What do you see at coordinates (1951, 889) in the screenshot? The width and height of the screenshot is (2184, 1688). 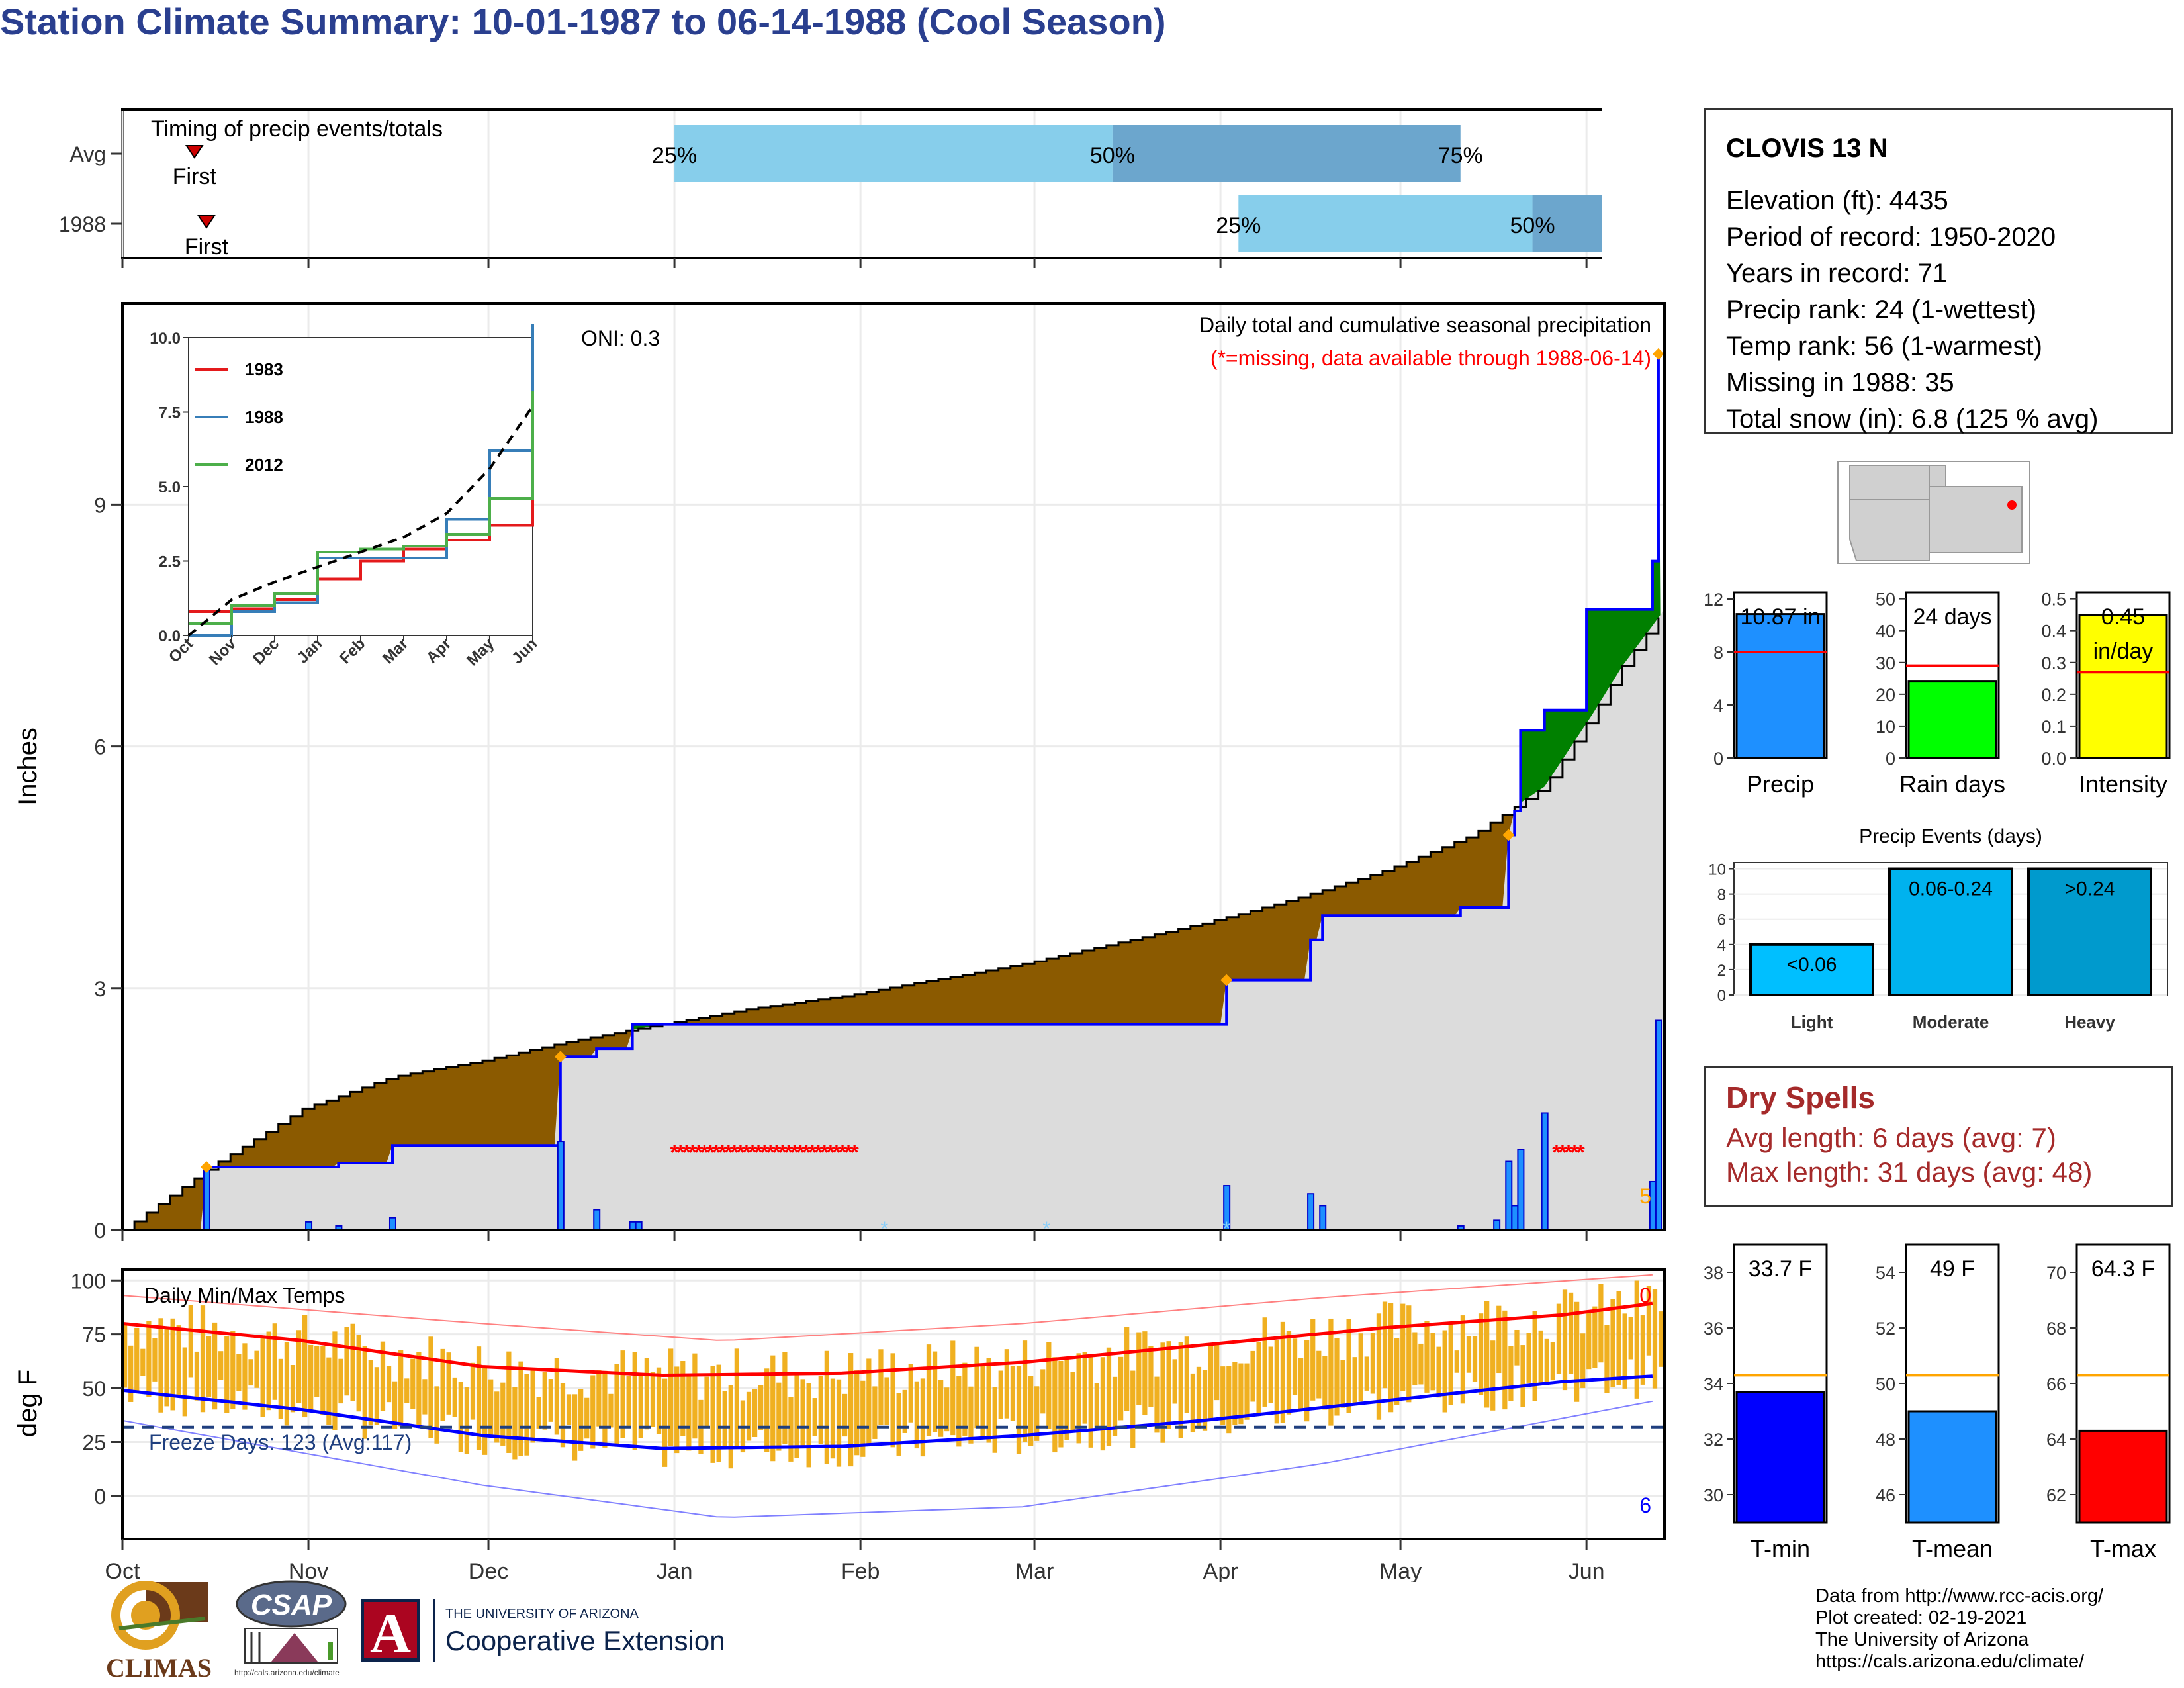 I see `events-bar-label: 0.06-0.24` at bounding box center [1951, 889].